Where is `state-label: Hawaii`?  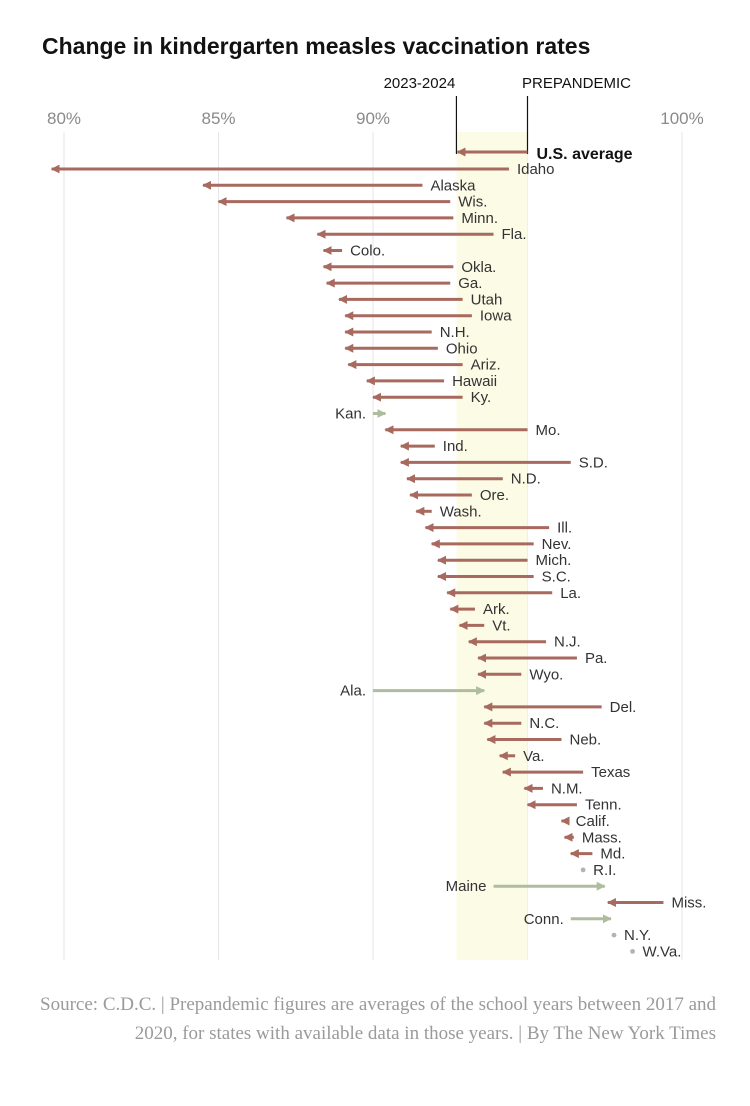
state-label: Hawaii is located at coordinates (474, 381).